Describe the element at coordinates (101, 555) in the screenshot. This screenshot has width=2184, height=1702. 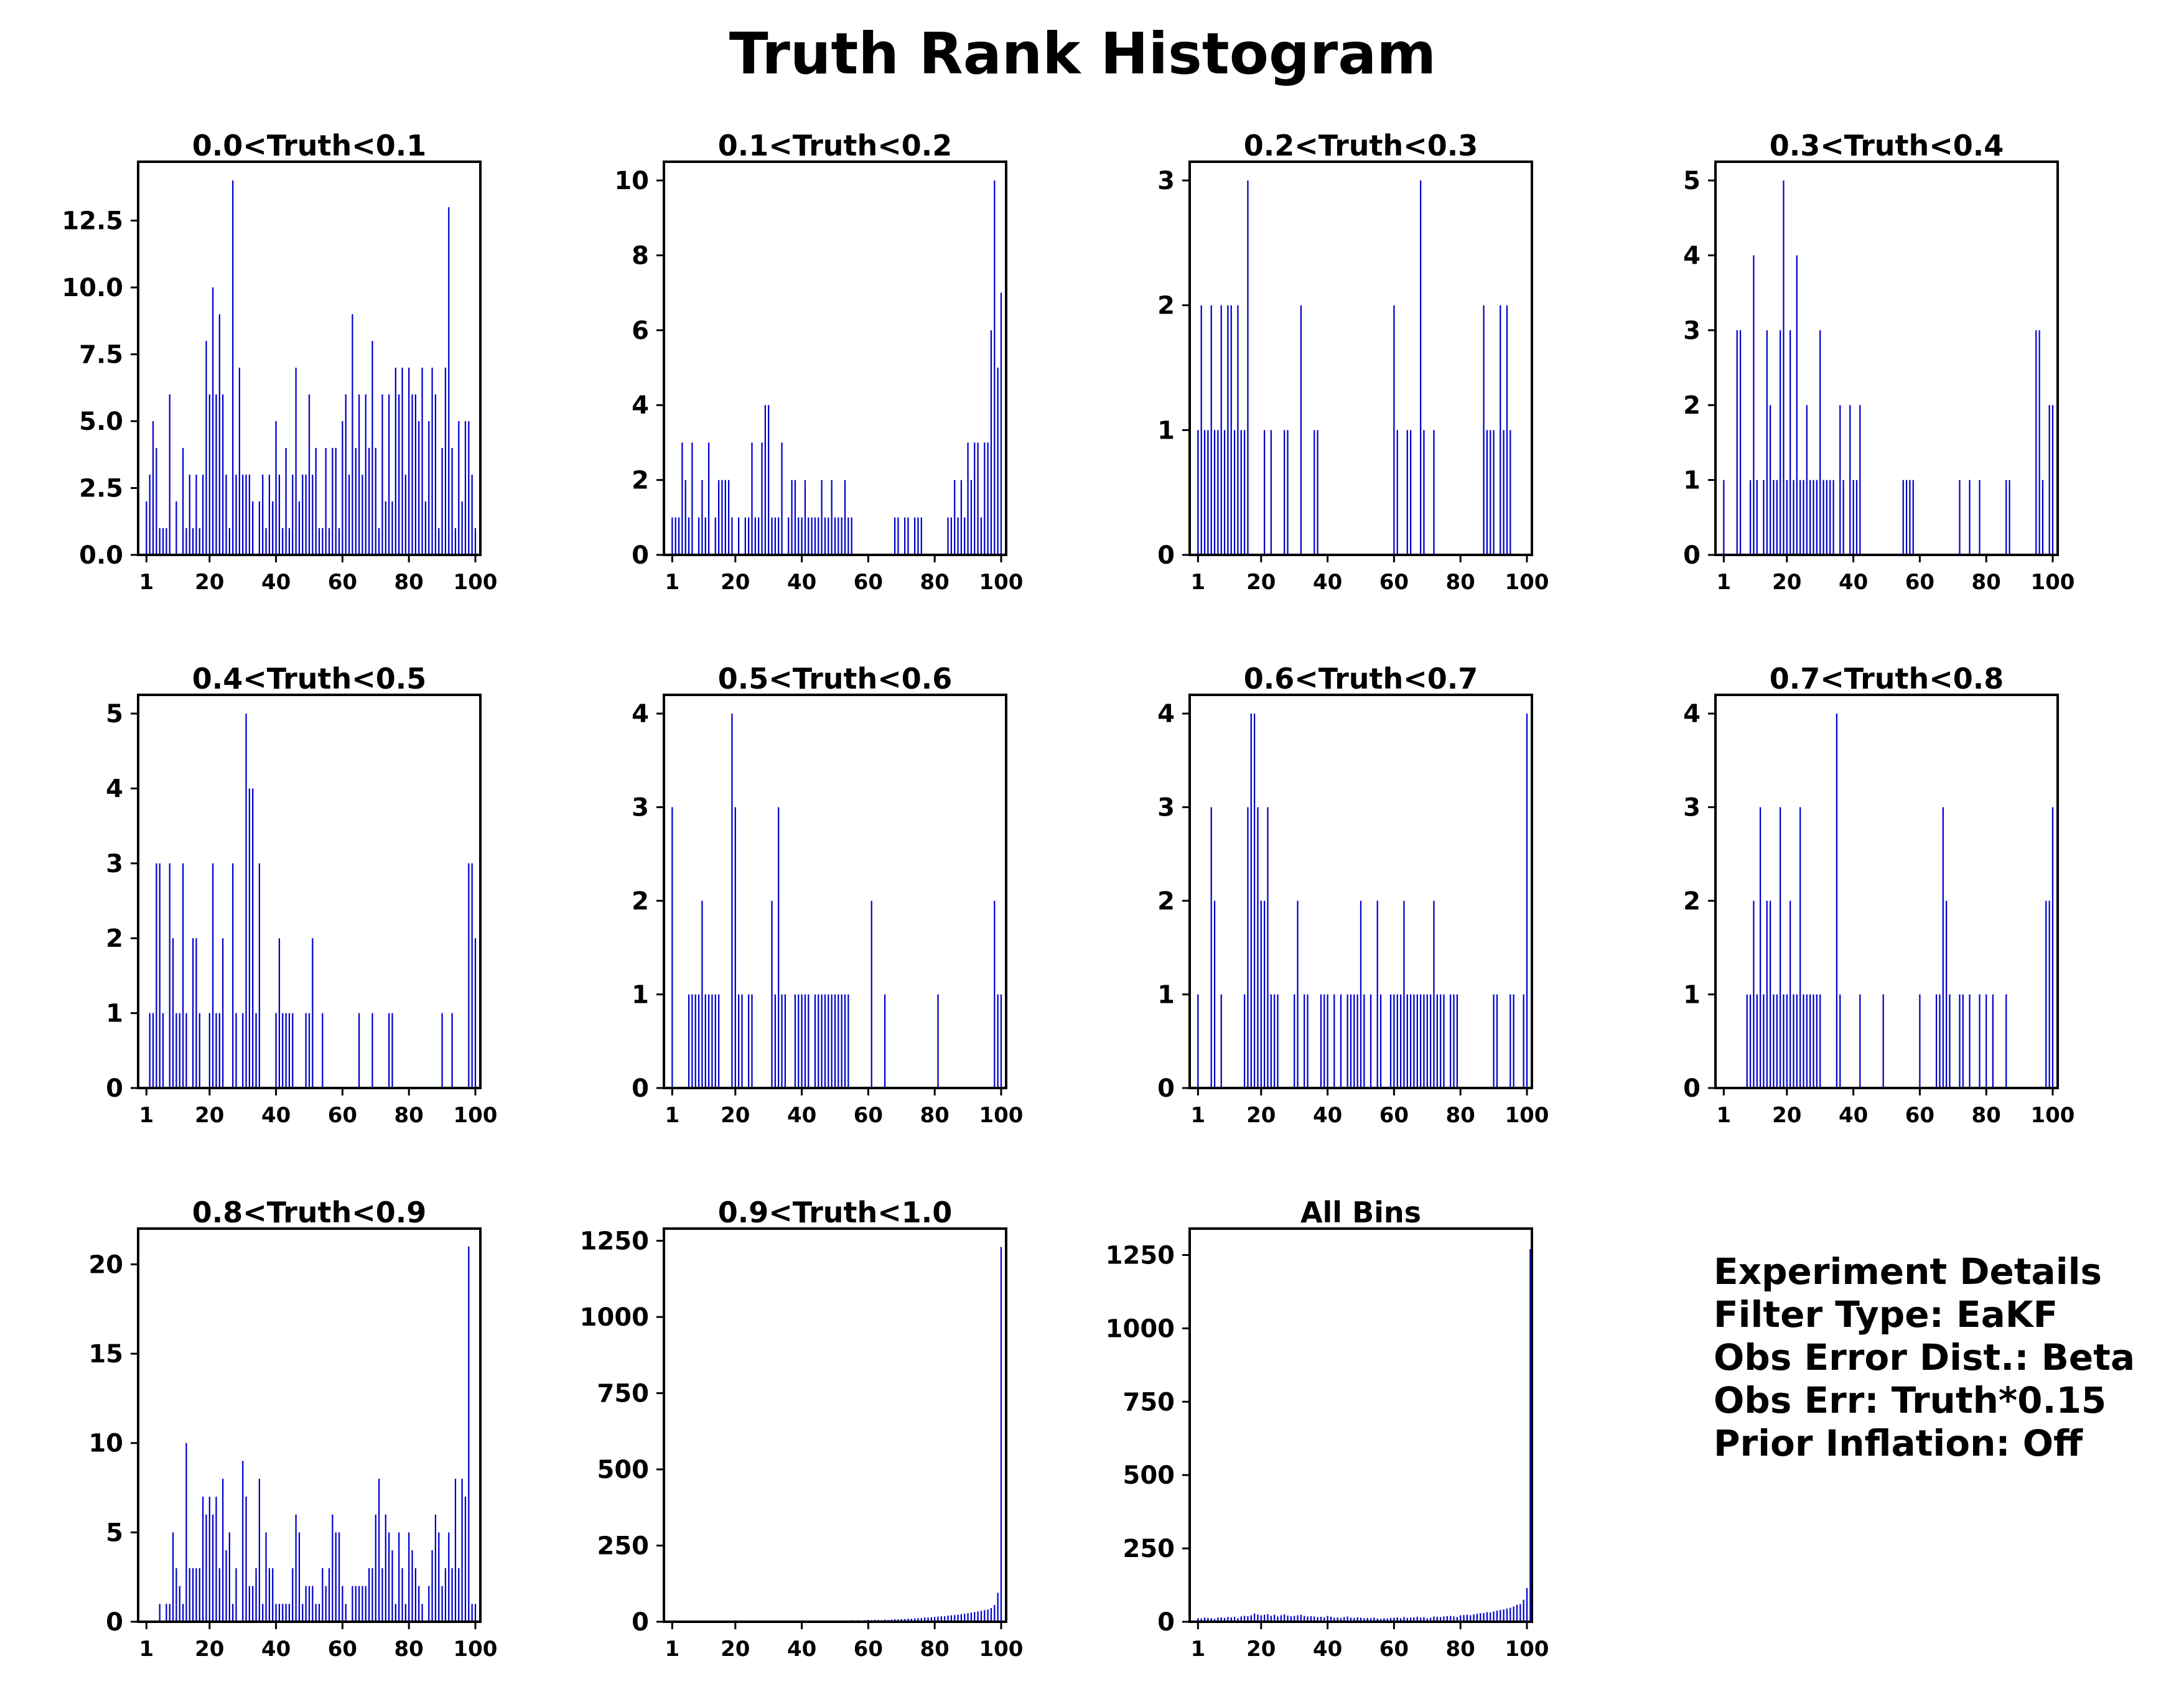
I see `y-tick-label: 0.0` at that location.